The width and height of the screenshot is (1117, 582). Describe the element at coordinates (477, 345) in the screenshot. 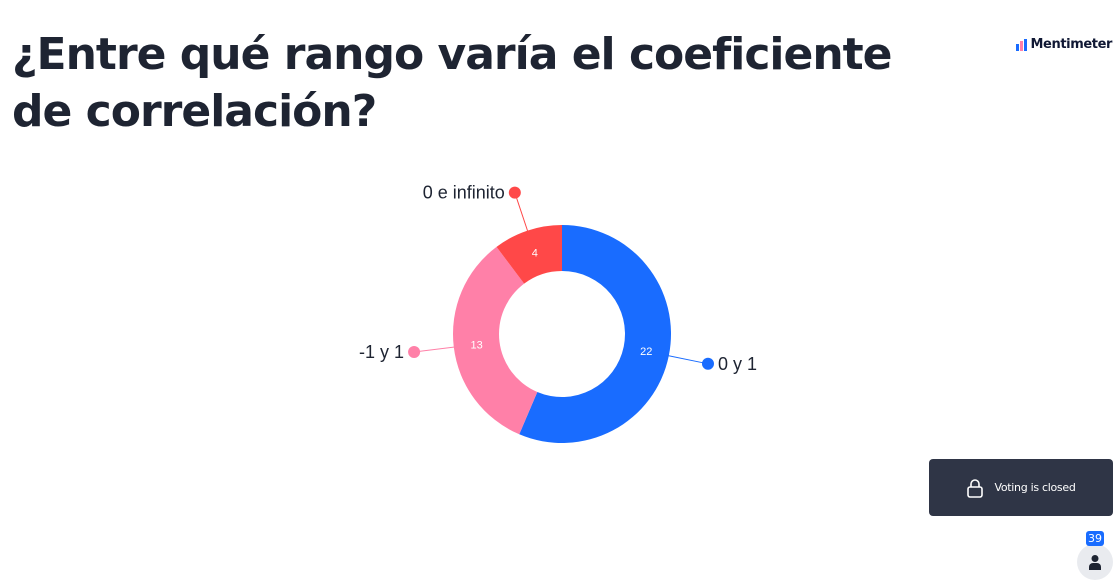

I see `value-label-1-y-1: 13` at that location.